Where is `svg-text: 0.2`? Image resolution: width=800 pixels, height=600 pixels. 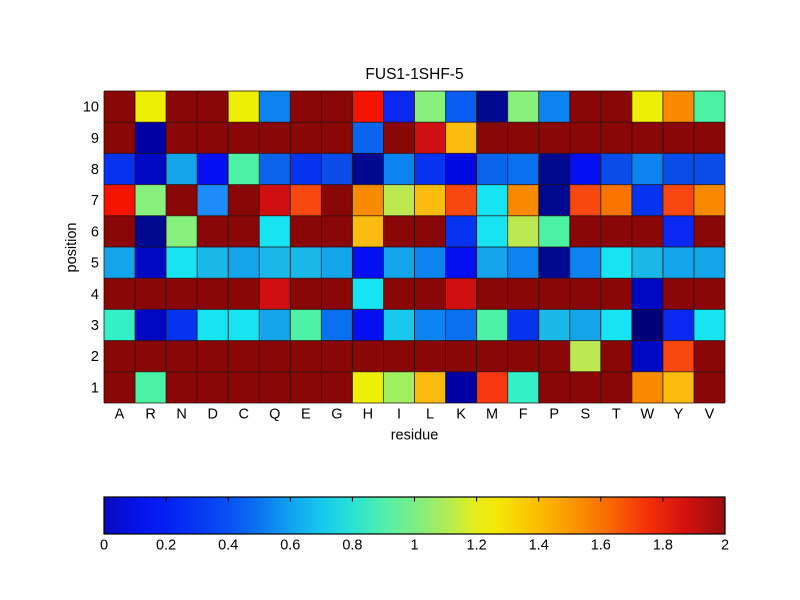
svg-text: 0.2 is located at coordinates (166, 546).